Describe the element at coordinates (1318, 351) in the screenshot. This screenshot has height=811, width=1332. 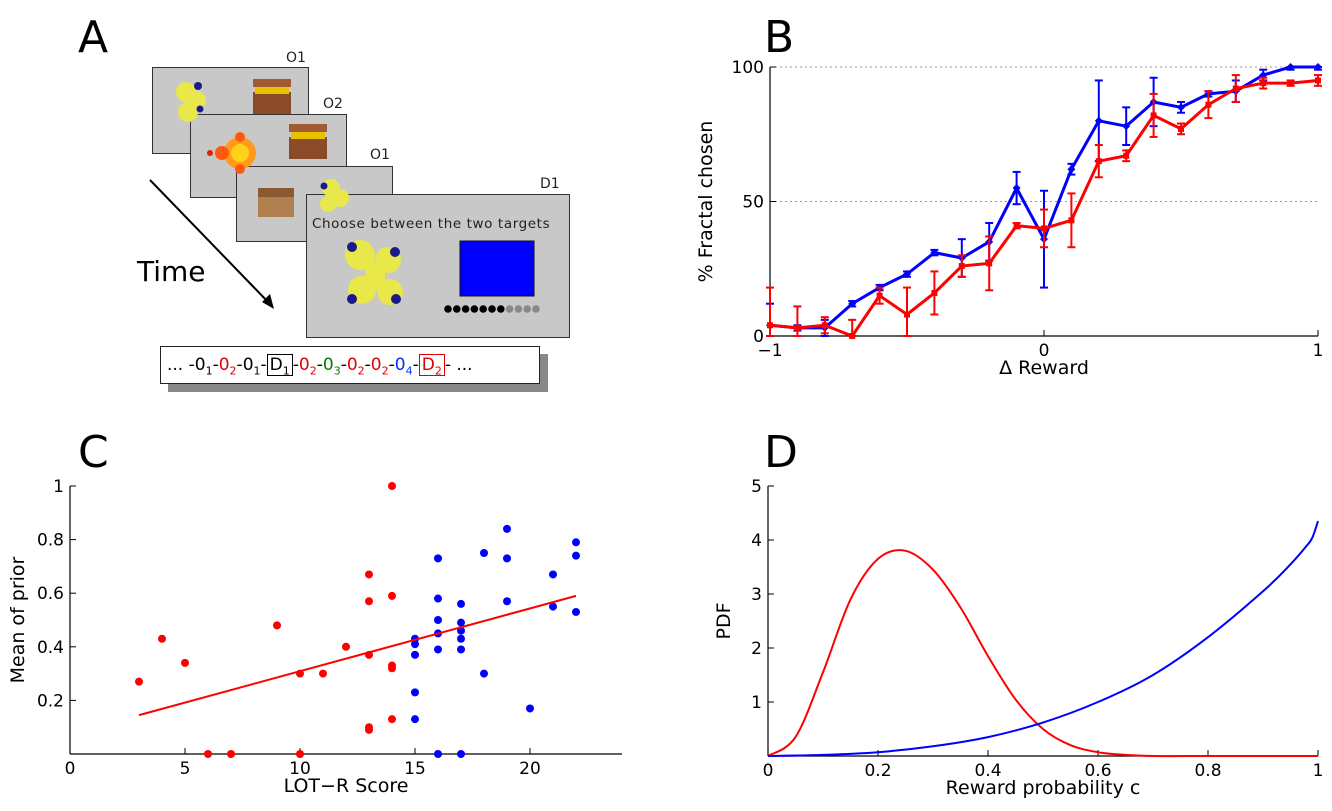
I see `x-tick-label: 1` at that location.